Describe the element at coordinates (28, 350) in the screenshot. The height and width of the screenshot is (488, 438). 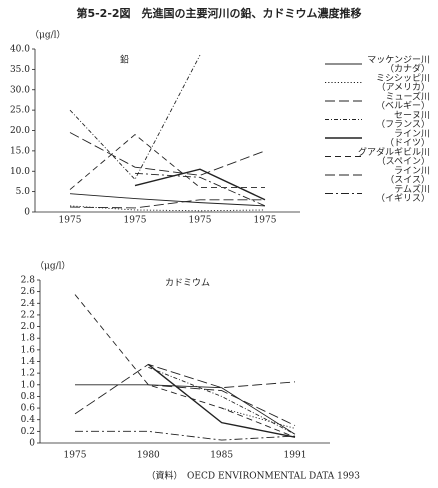
I see `y-tick-label: 1.6` at that location.